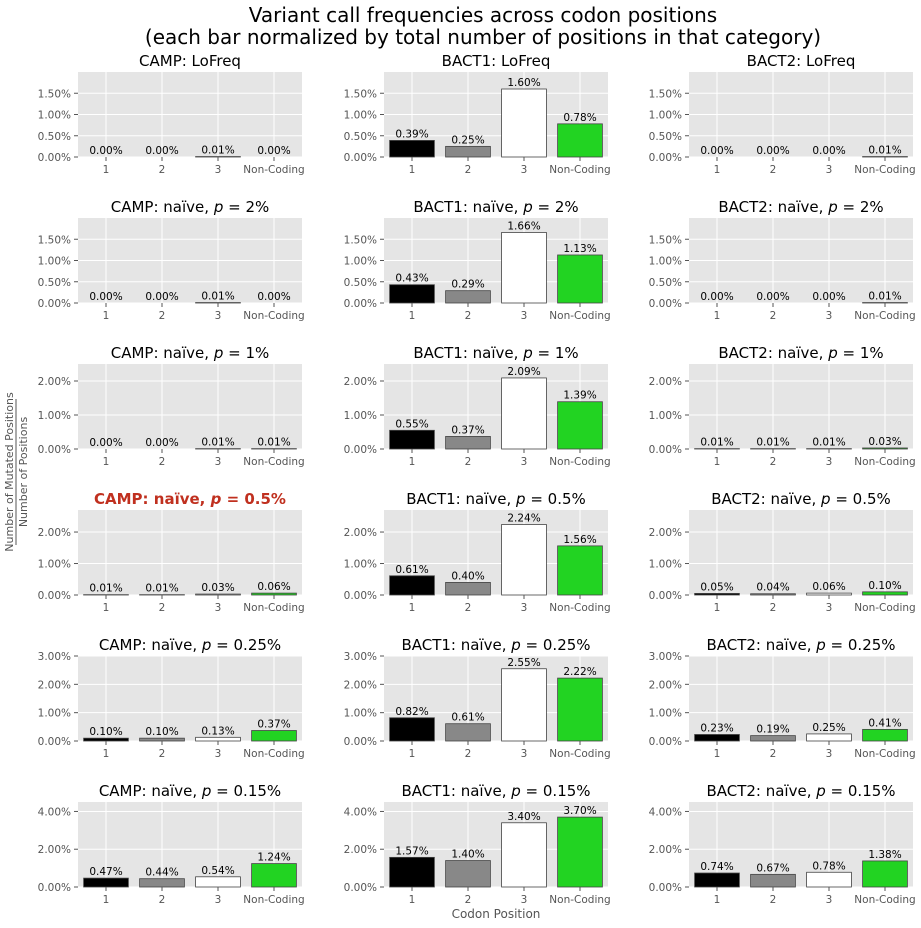  Describe the element at coordinates (772, 868) in the screenshot. I see `bar-value-label: 0.67%` at that location.